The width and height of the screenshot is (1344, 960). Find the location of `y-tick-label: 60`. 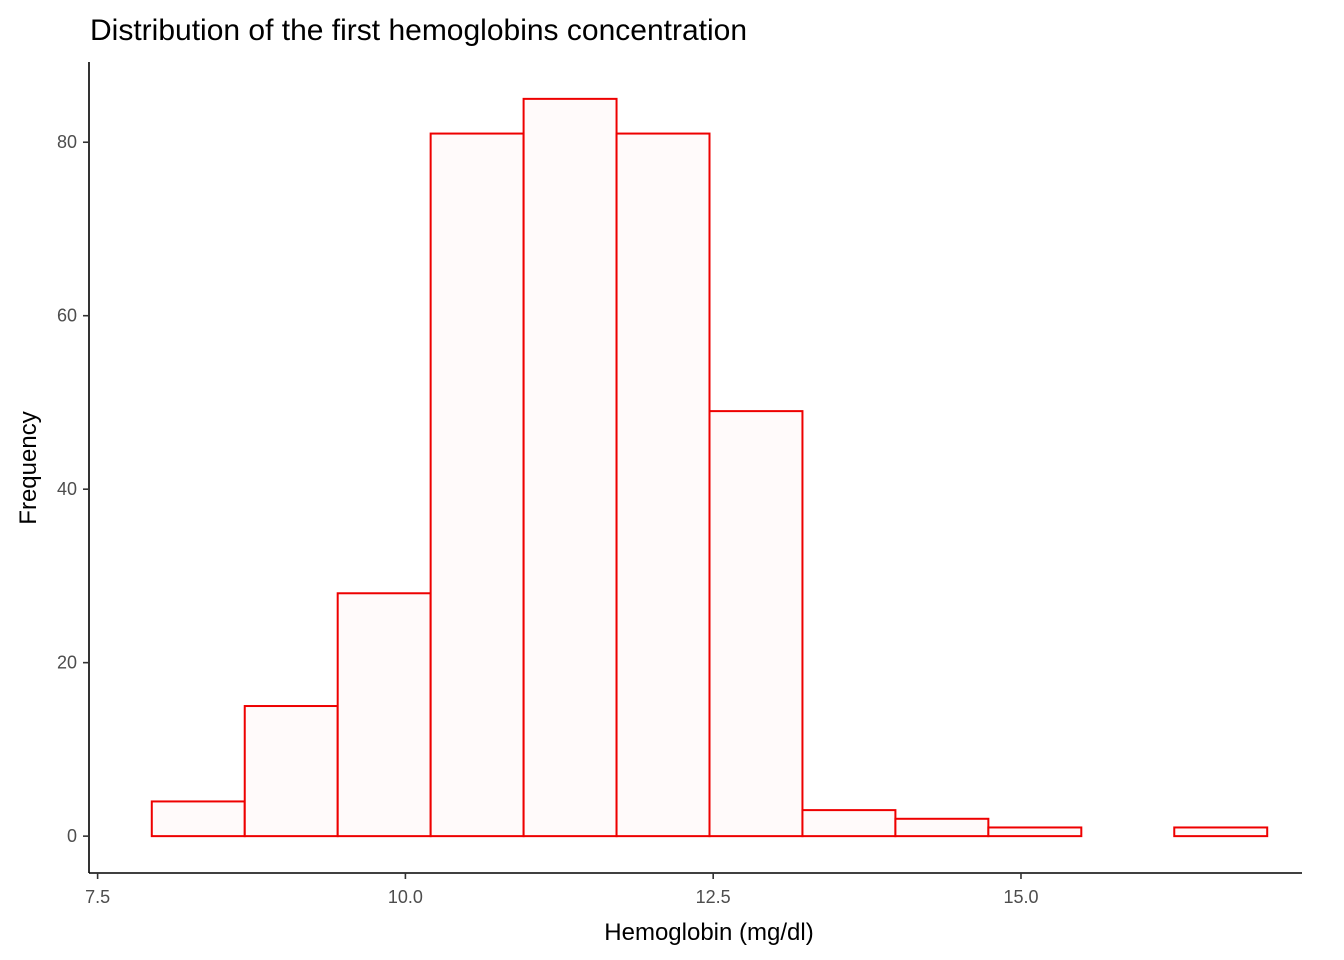

y-tick-label: 60 is located at coordinates (67, 316).